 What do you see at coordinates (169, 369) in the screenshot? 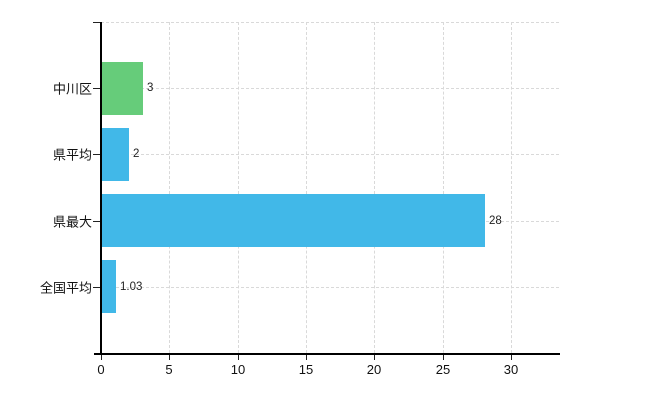
I see `x-axis-tick-label: 5` at bounding box center [169, 369].